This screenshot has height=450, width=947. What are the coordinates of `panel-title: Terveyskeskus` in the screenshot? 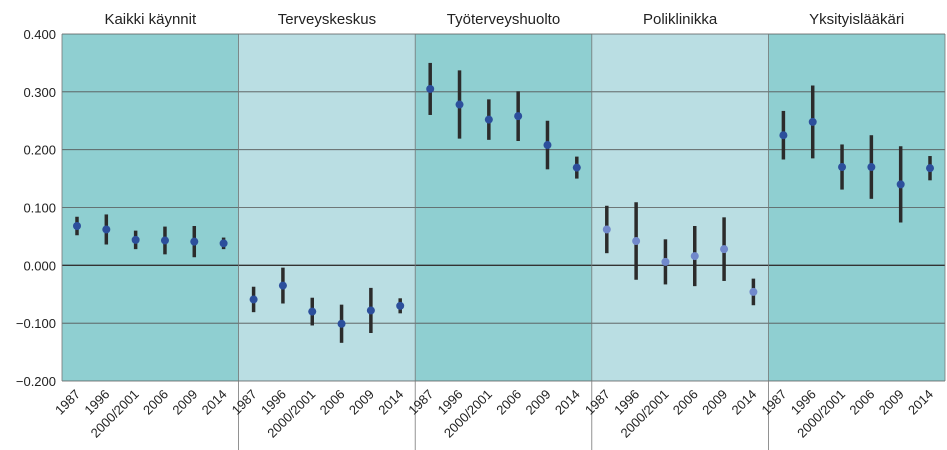 It's located at (327, 19).